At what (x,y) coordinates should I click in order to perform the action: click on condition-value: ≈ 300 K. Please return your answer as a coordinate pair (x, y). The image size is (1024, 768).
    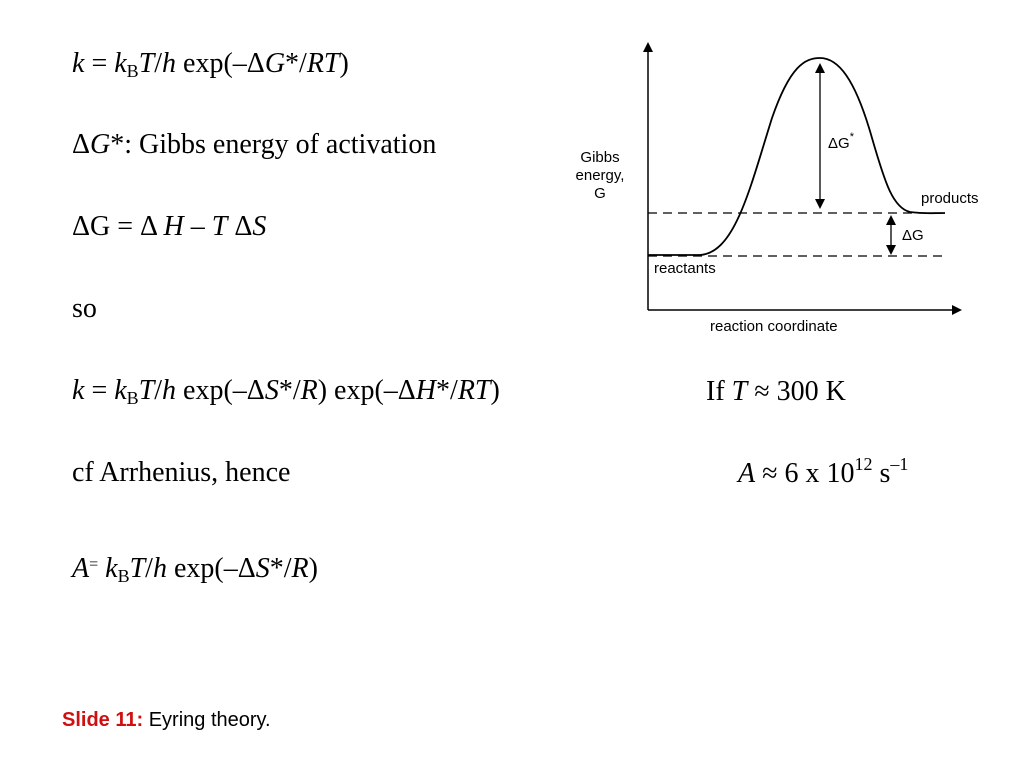
    Looking at the image, I should click on (796, 391).